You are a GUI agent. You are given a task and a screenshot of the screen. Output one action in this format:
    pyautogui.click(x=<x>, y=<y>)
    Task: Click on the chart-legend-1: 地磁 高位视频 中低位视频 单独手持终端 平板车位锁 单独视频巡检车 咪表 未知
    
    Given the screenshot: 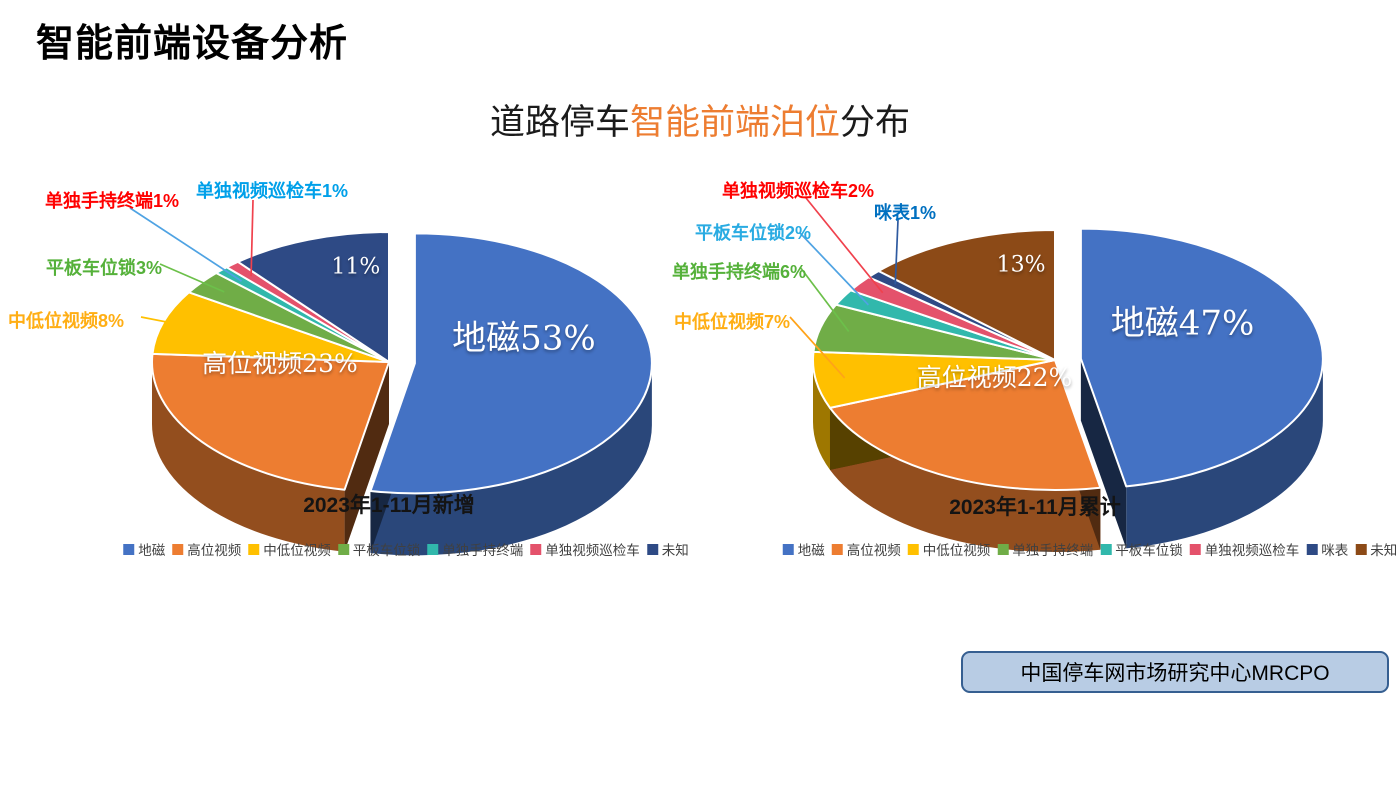 What is the action you would take?
    pyautogui.click(x=1089, y=549)
    